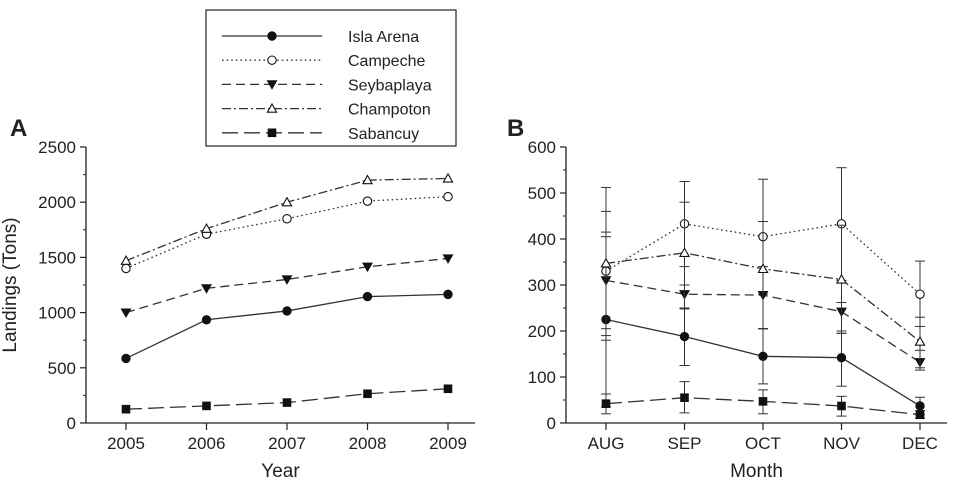  What do you see at coordinates (272, 36) in the screenshot?
I see `legend-marker-isla-arena` at bounding box center [272, 36].